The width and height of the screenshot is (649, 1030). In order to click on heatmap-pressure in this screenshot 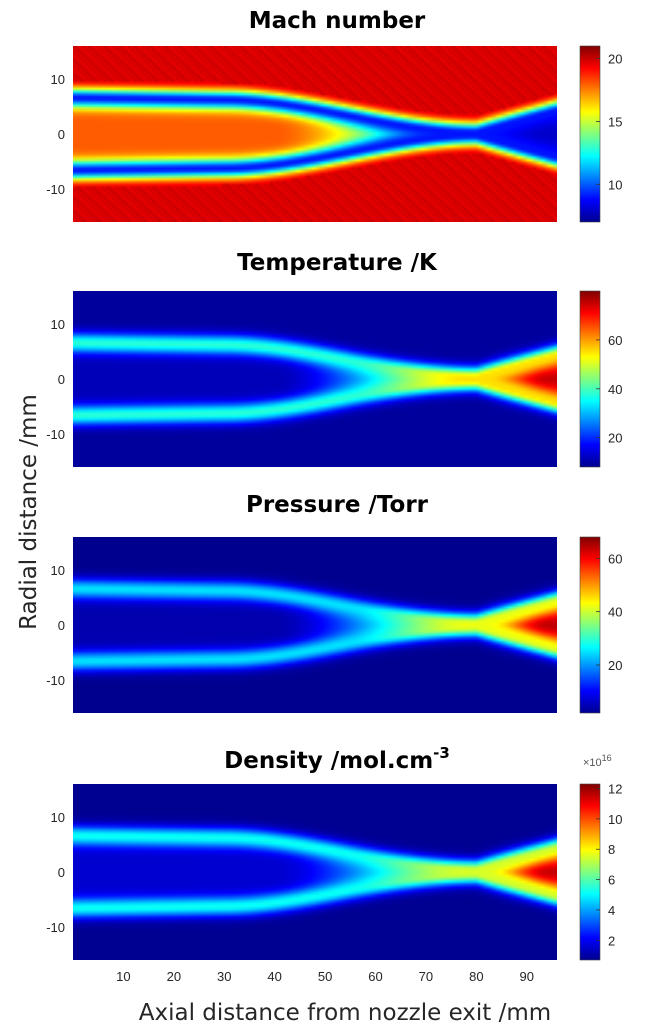, I will do `click(315, 625)`.